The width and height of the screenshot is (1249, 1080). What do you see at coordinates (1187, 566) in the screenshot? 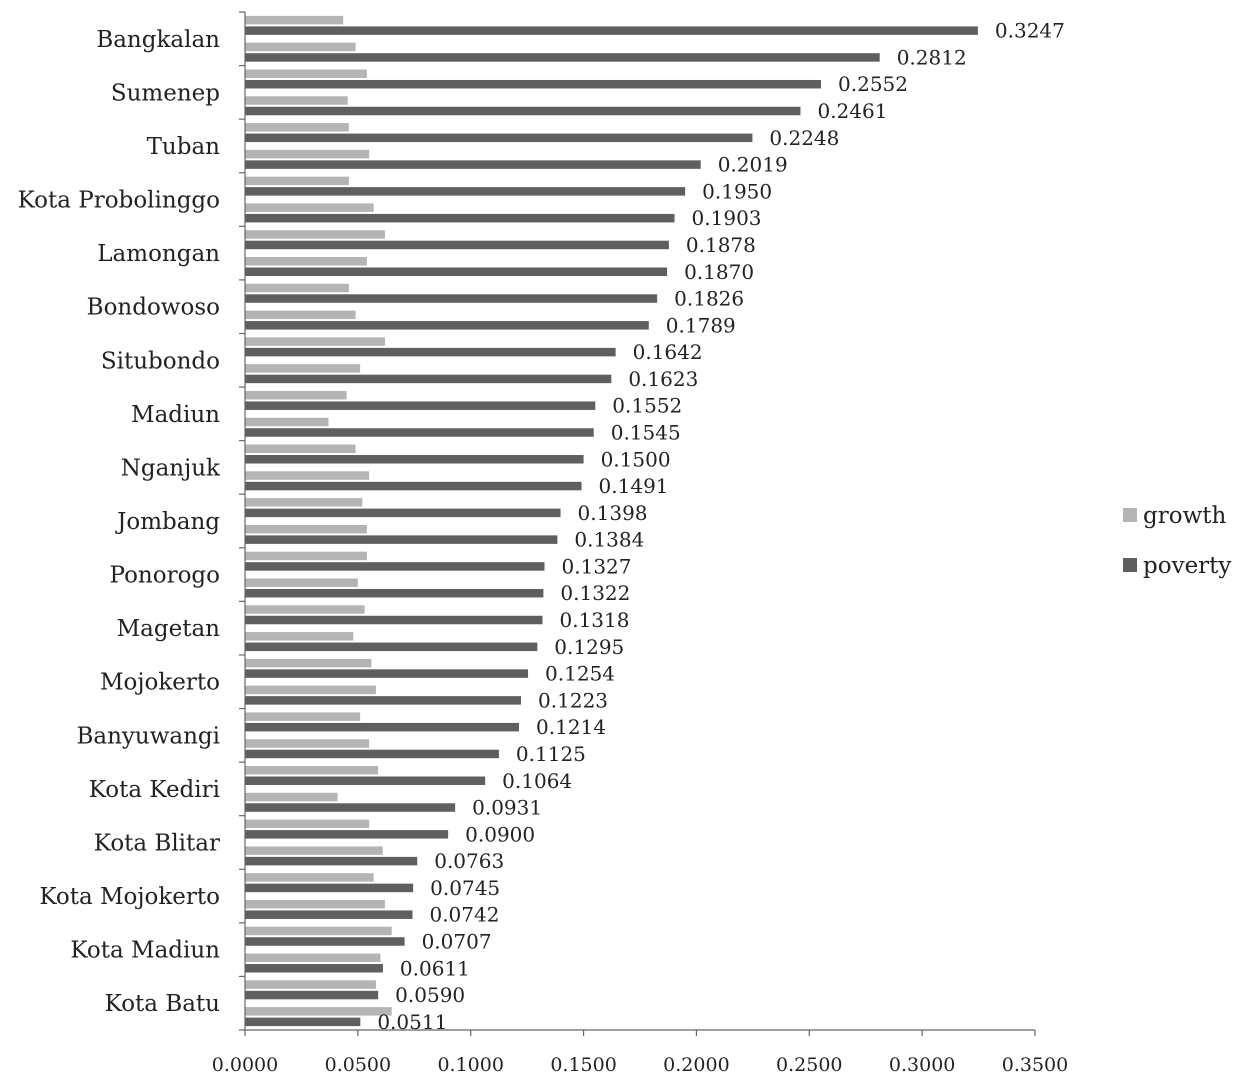
I see `poverty-legend-label: poverty` at bounding box center [1187, 566].